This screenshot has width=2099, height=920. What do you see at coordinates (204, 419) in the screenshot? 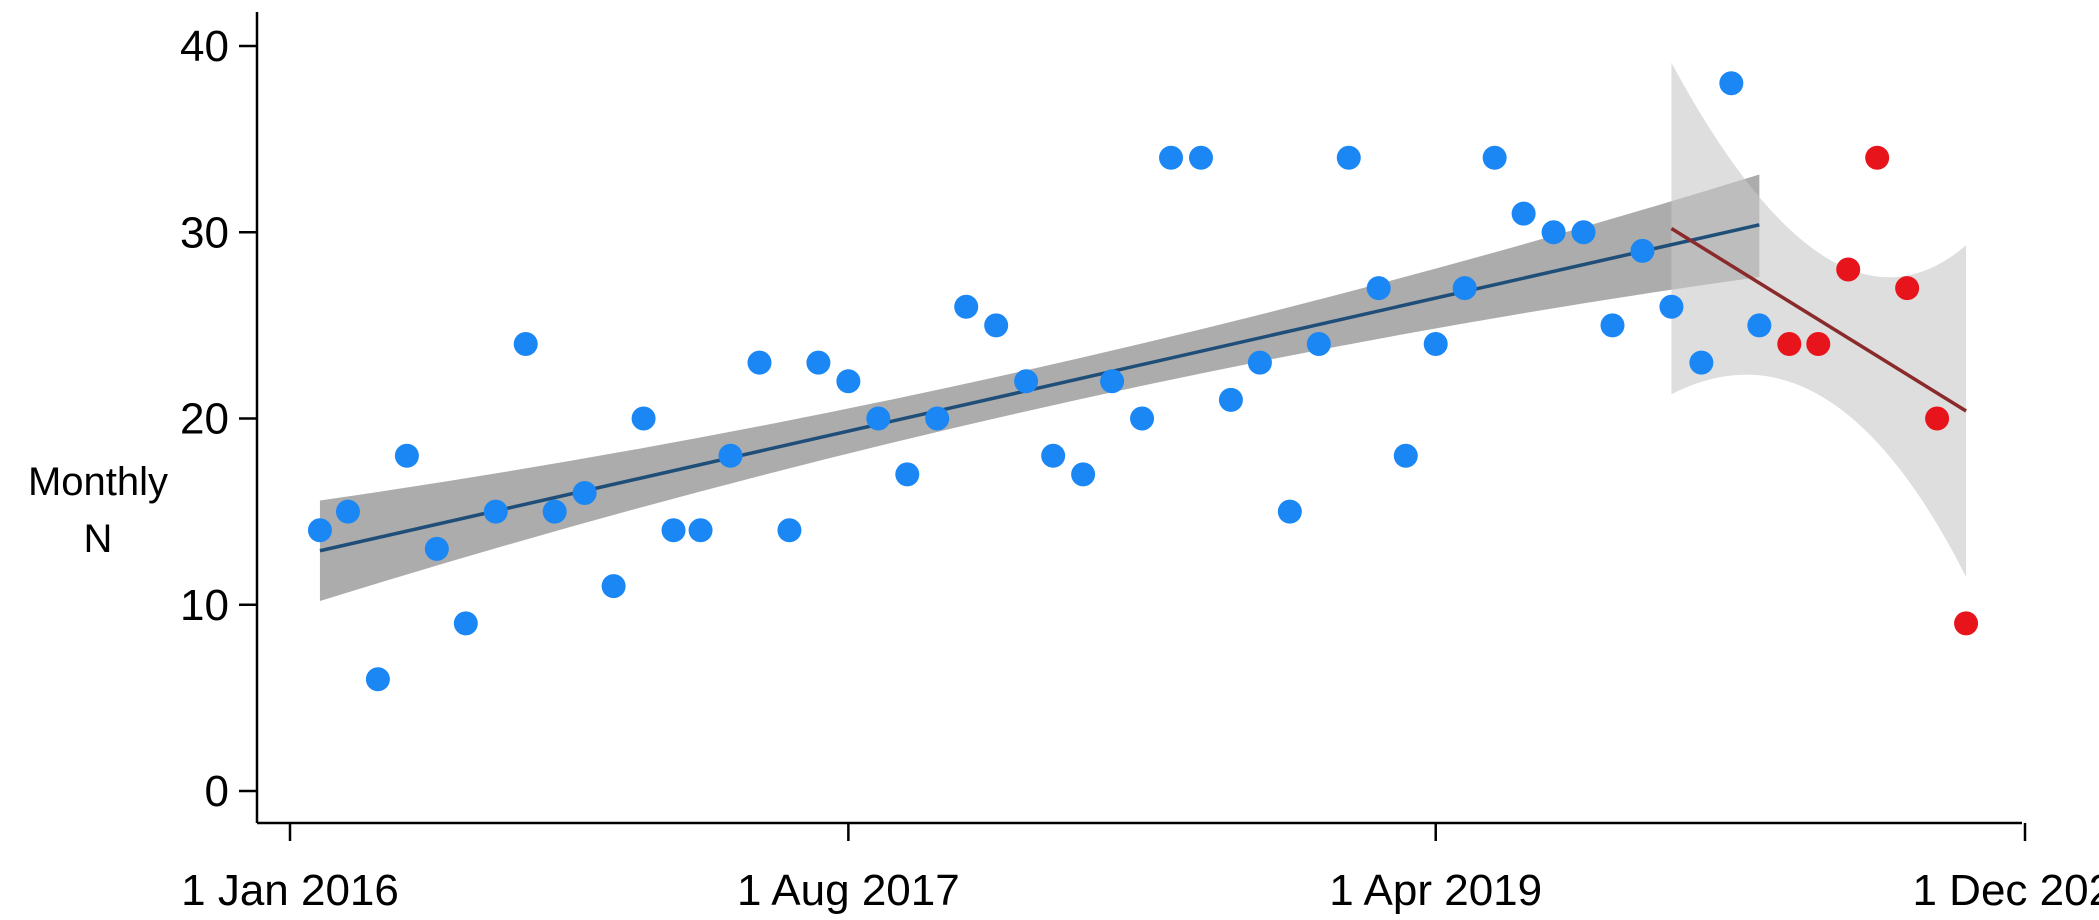
I see `y-tick-label: 20` at bounding box center [204, 419].